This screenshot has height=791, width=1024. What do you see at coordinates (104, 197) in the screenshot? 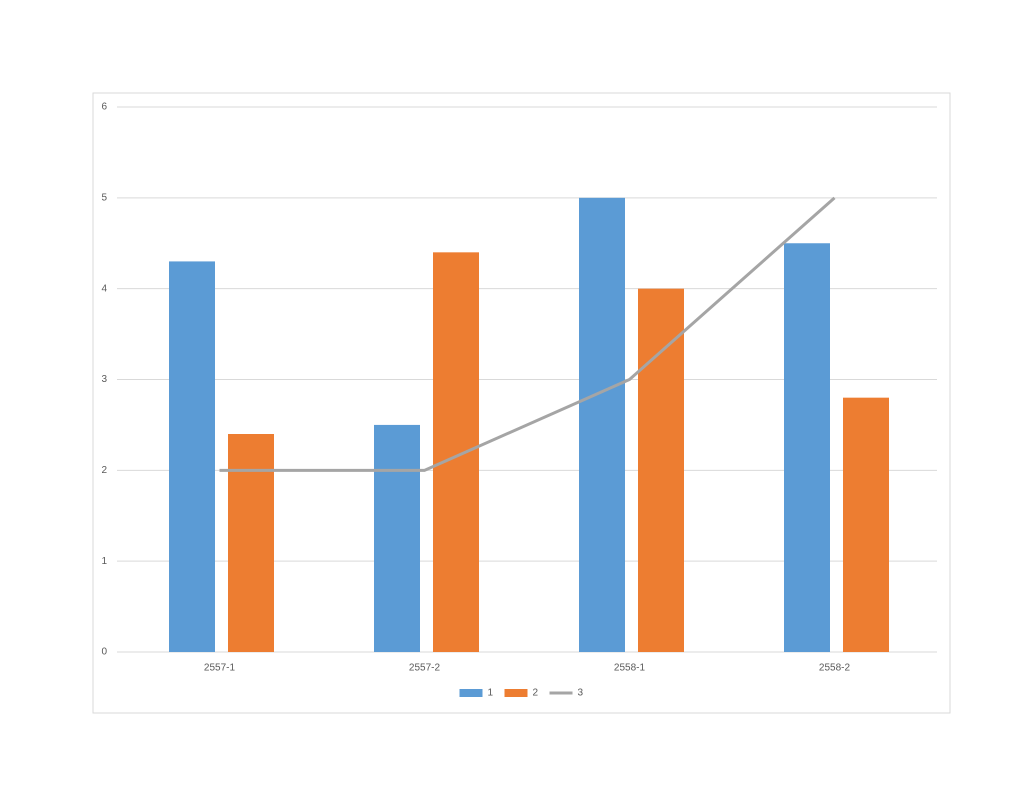
I see `y-tick-label: 5` at bounding box center [104, 197].